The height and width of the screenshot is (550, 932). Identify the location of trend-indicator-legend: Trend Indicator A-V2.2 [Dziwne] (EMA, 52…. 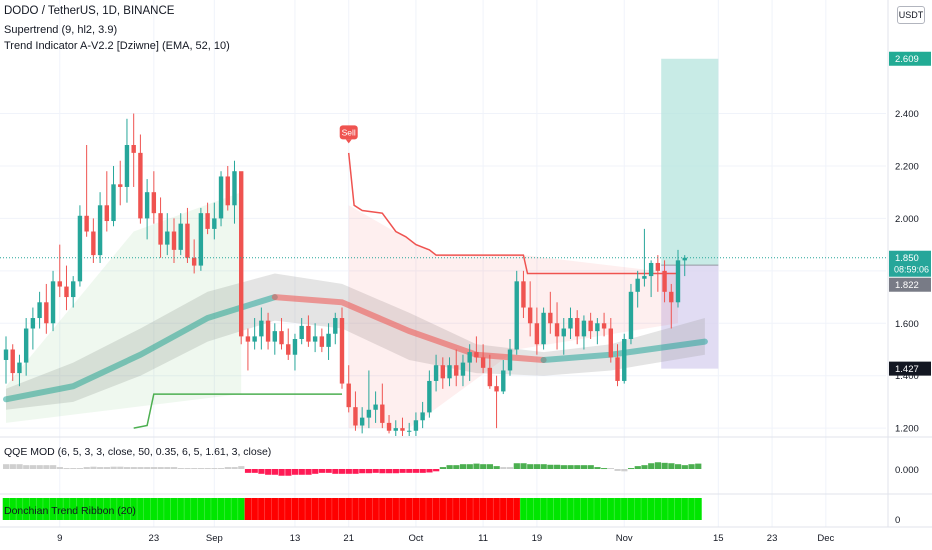
(117, 46).